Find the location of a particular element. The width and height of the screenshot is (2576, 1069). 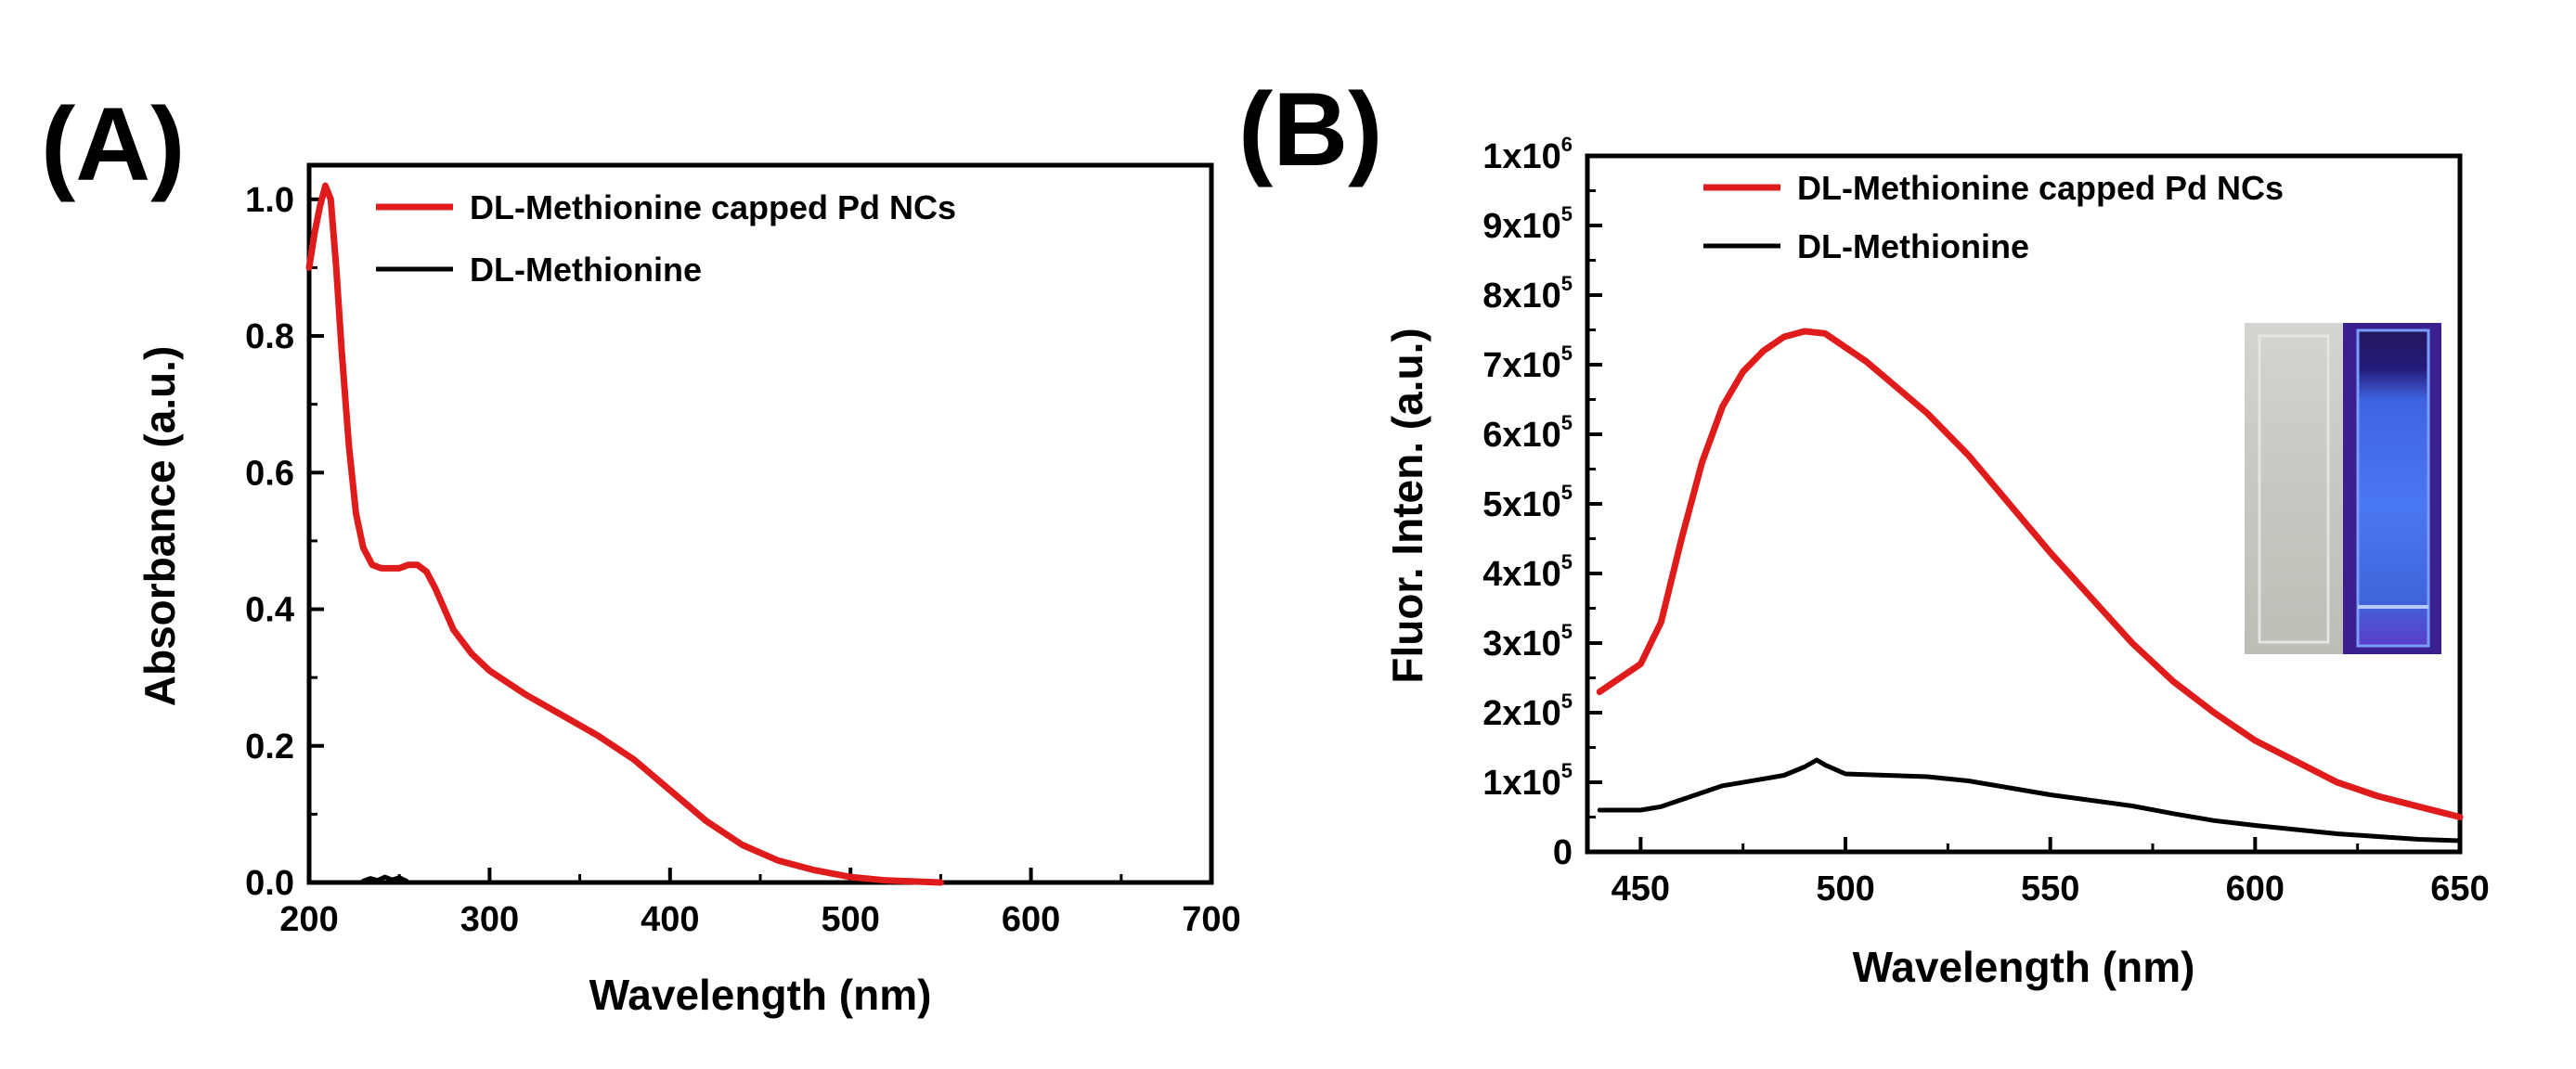

panel-a-legend-label-ligand: DL-Methionine is located at coordinates (586, 270).